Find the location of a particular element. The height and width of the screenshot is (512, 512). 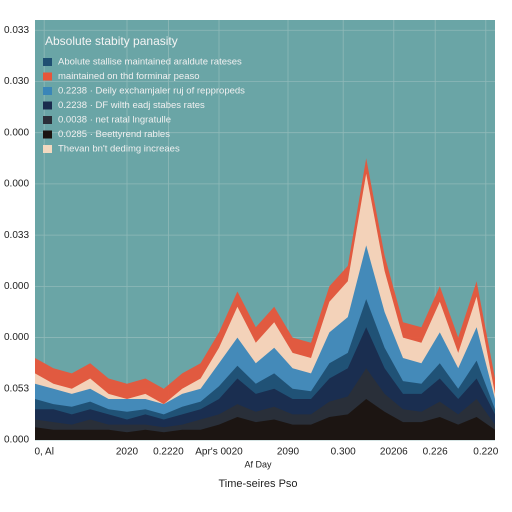

x-tick-label: 0.226 is located at coordinates (435, 452).